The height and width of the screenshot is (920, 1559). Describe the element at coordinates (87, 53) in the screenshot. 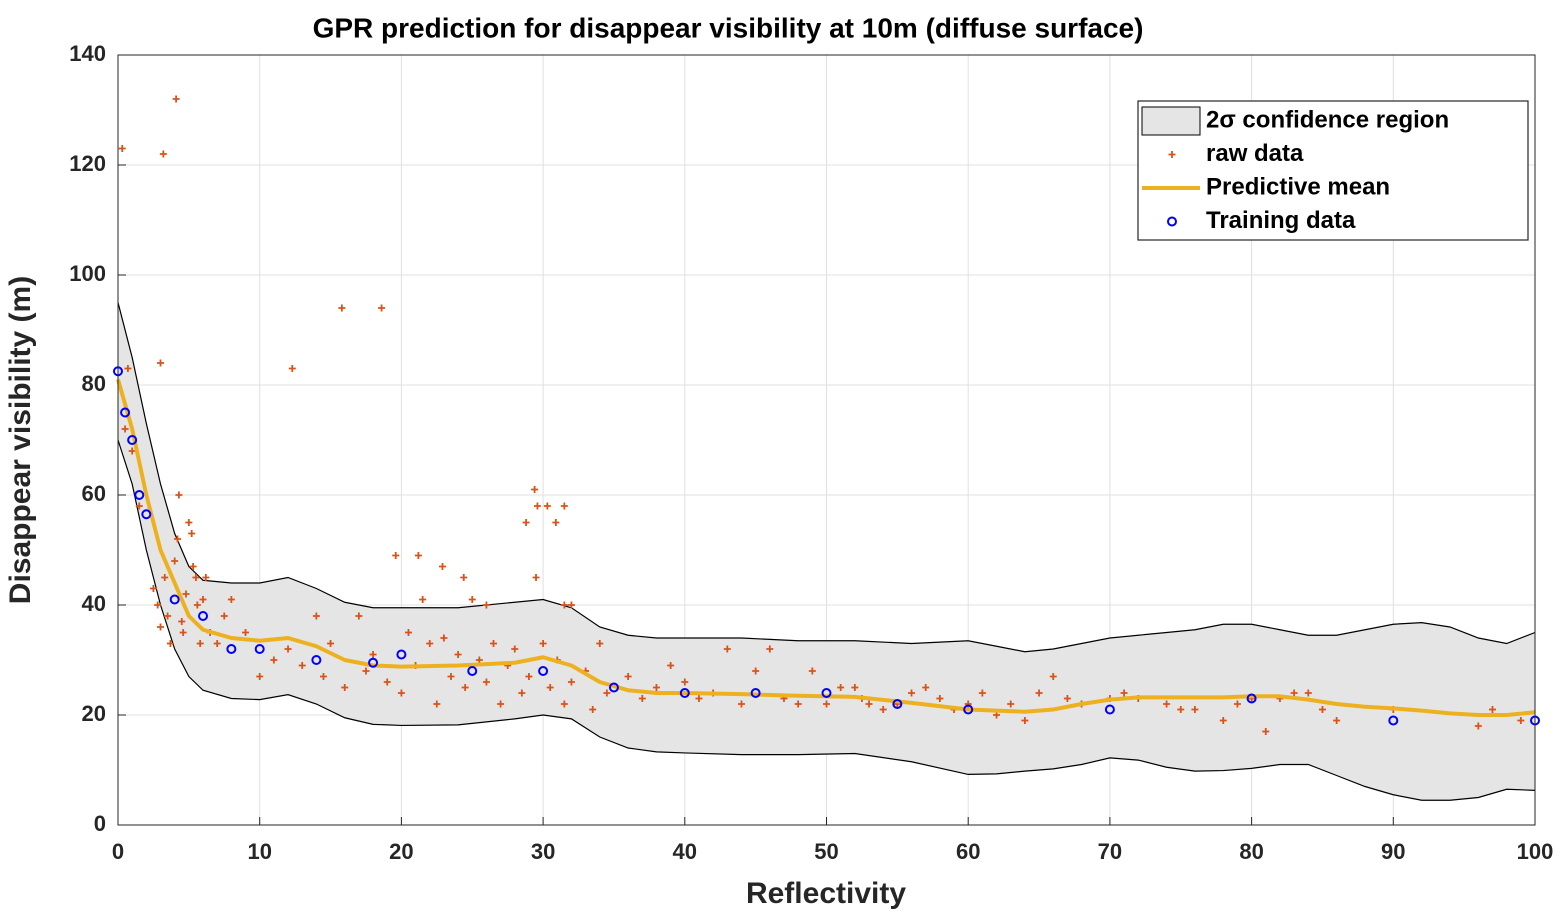

I see `y-tick-label: 140` at that location.